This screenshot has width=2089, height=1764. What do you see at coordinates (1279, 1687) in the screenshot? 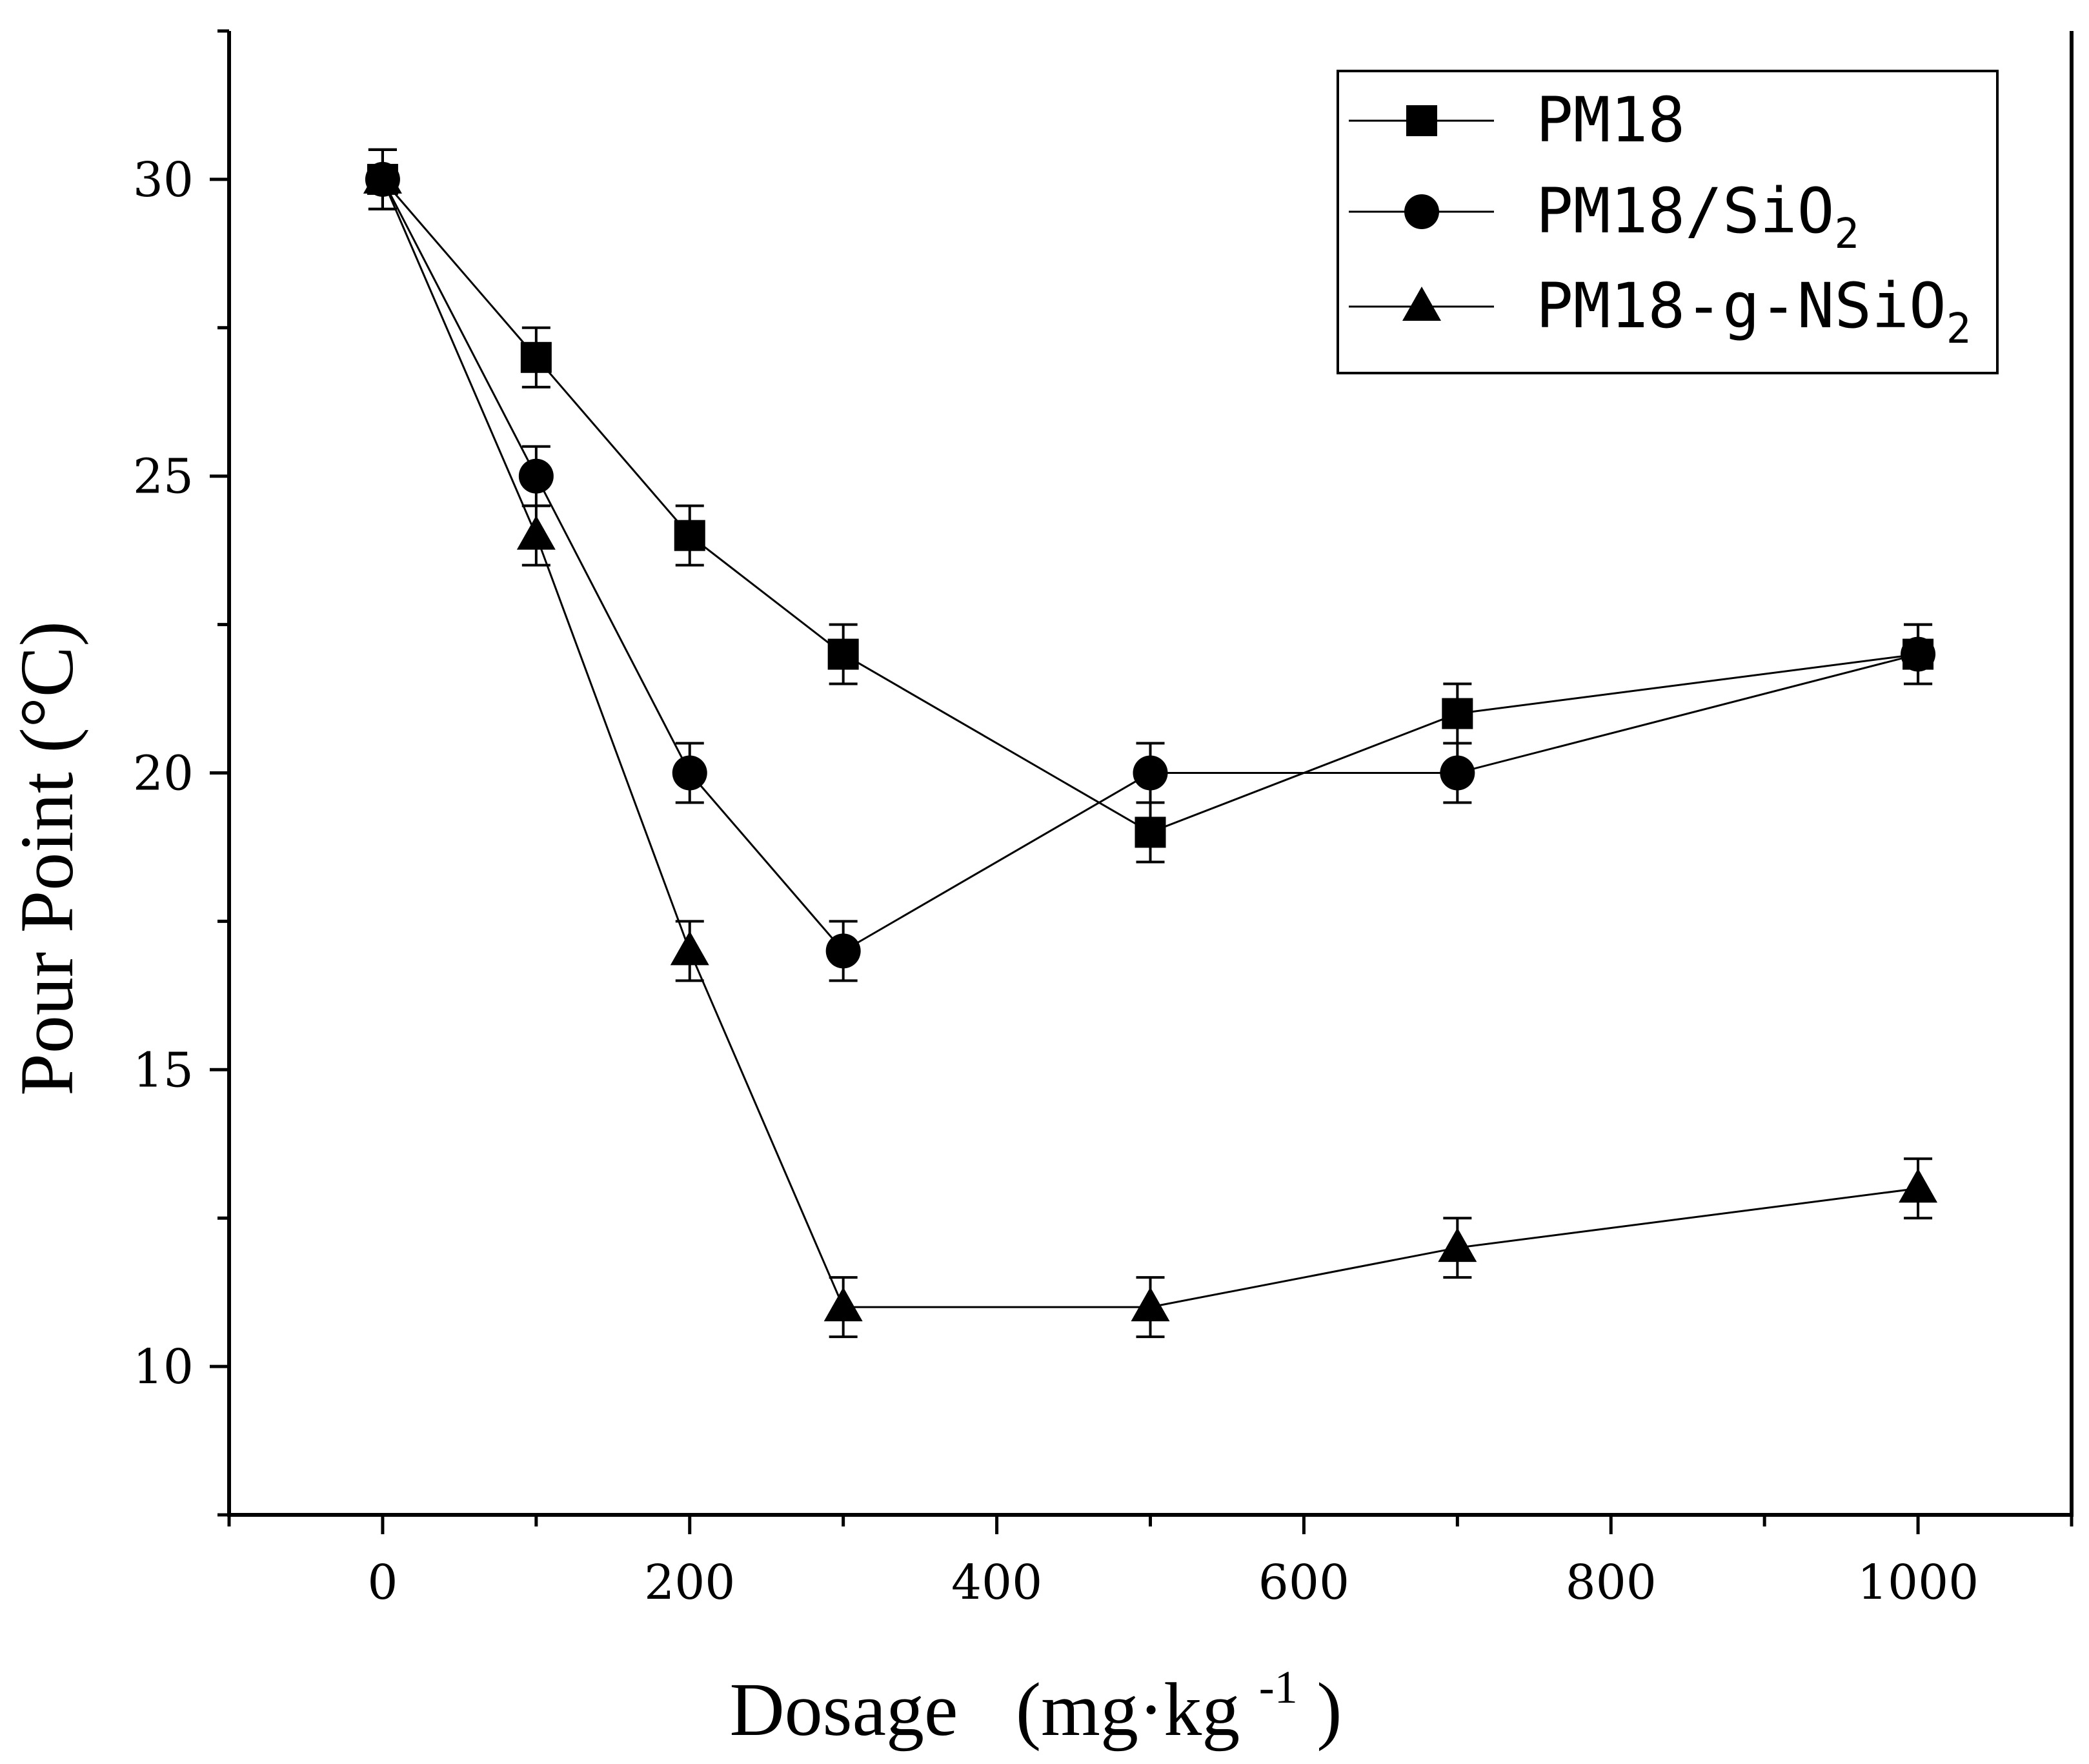
I see `x-axis-title-superscript: -1` at bounding box center [1279, 1687].